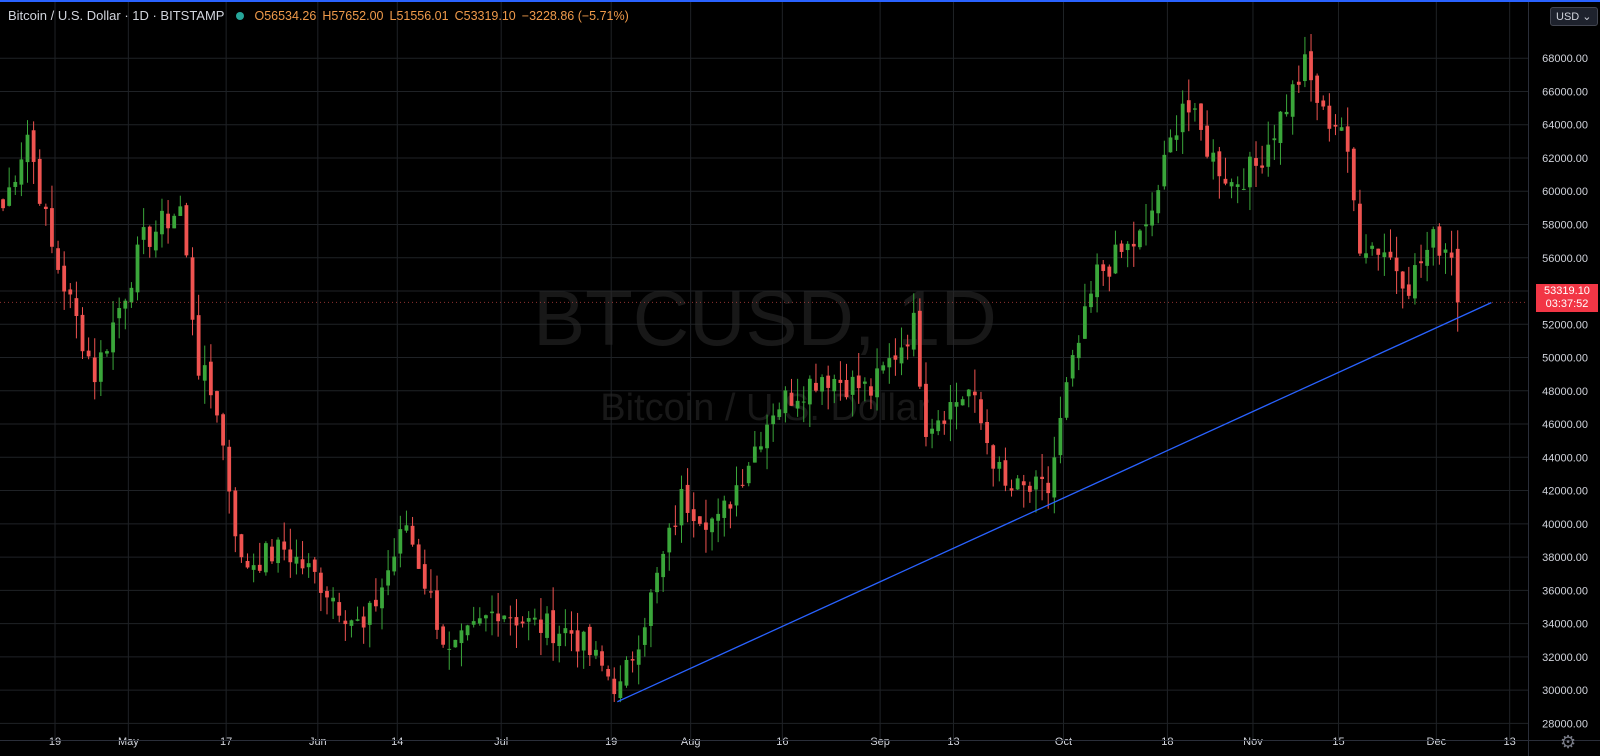  Describe the element at coordinates (1437, 742) in the screenshot. I see `x-tick-label: Dec` at that location.